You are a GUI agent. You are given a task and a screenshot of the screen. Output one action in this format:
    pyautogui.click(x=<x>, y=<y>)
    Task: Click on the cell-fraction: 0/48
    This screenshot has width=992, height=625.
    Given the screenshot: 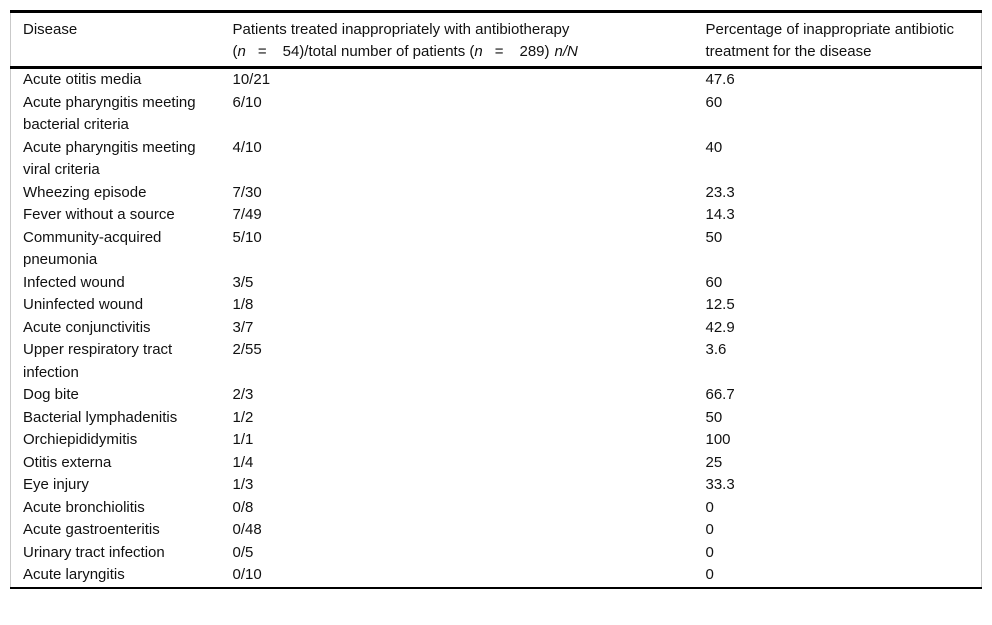 What is the action you would take?
    pyautogui.click(x=247, y=529)
    